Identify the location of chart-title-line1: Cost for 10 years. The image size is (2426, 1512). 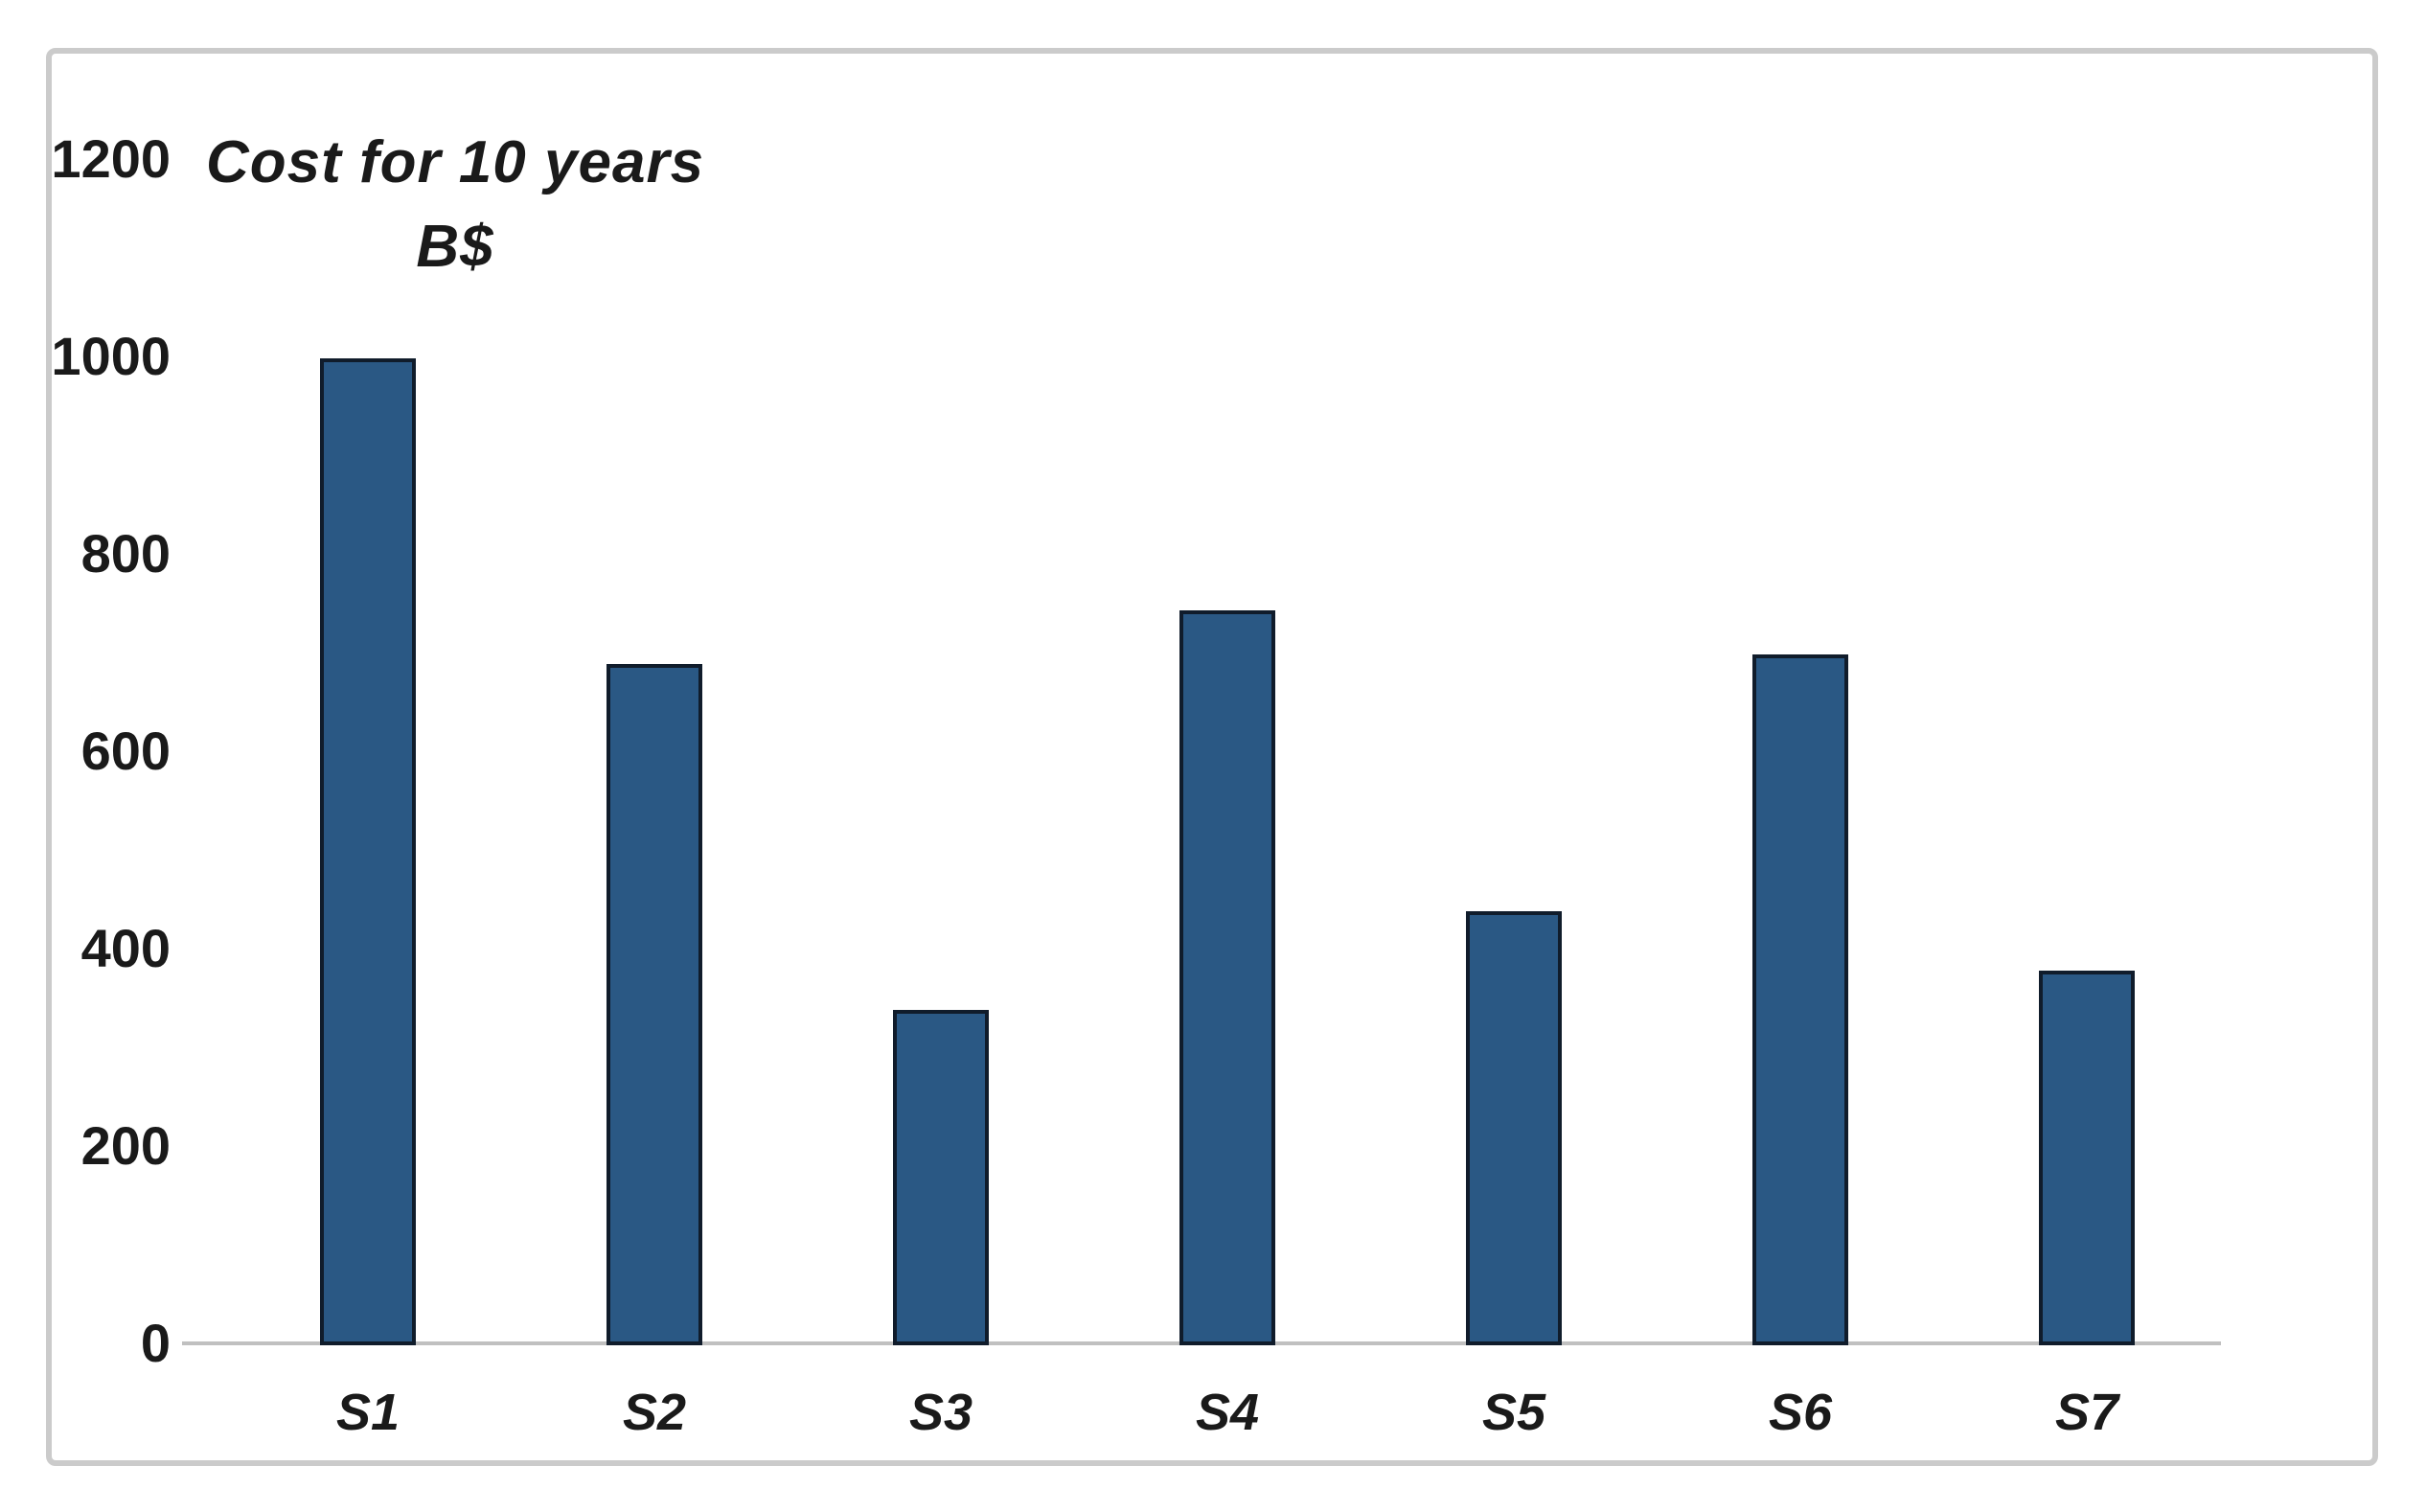
(455, 162).